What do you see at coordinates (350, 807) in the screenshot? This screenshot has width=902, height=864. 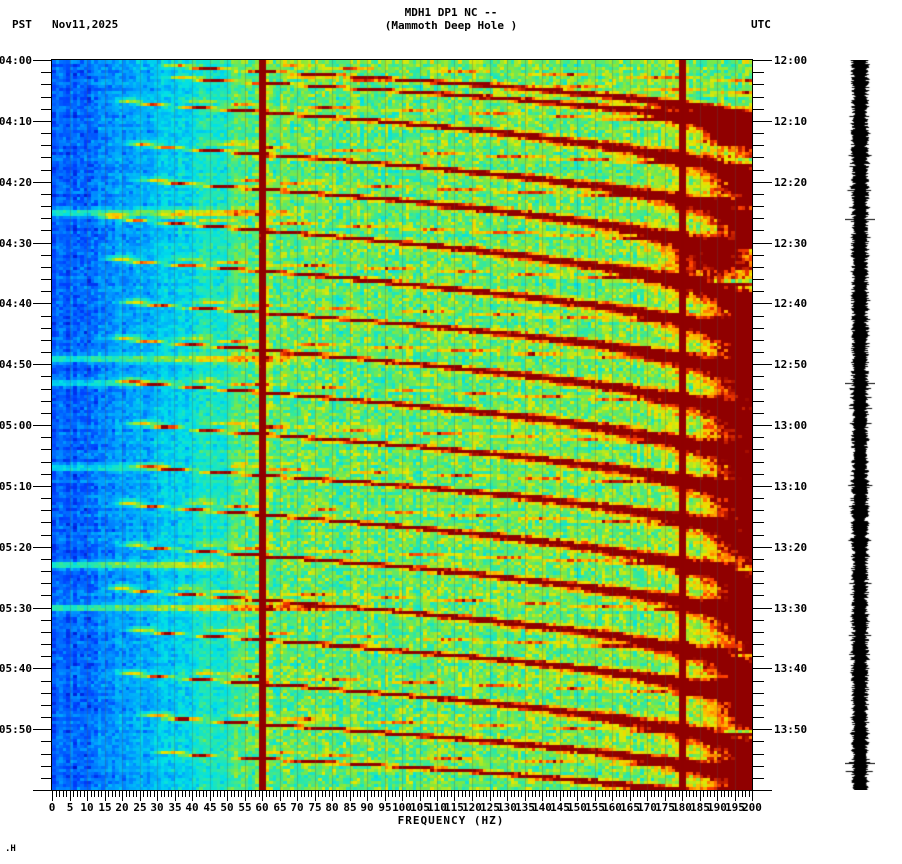 I see `freq-label: 85` at bounding box center [350, 807].